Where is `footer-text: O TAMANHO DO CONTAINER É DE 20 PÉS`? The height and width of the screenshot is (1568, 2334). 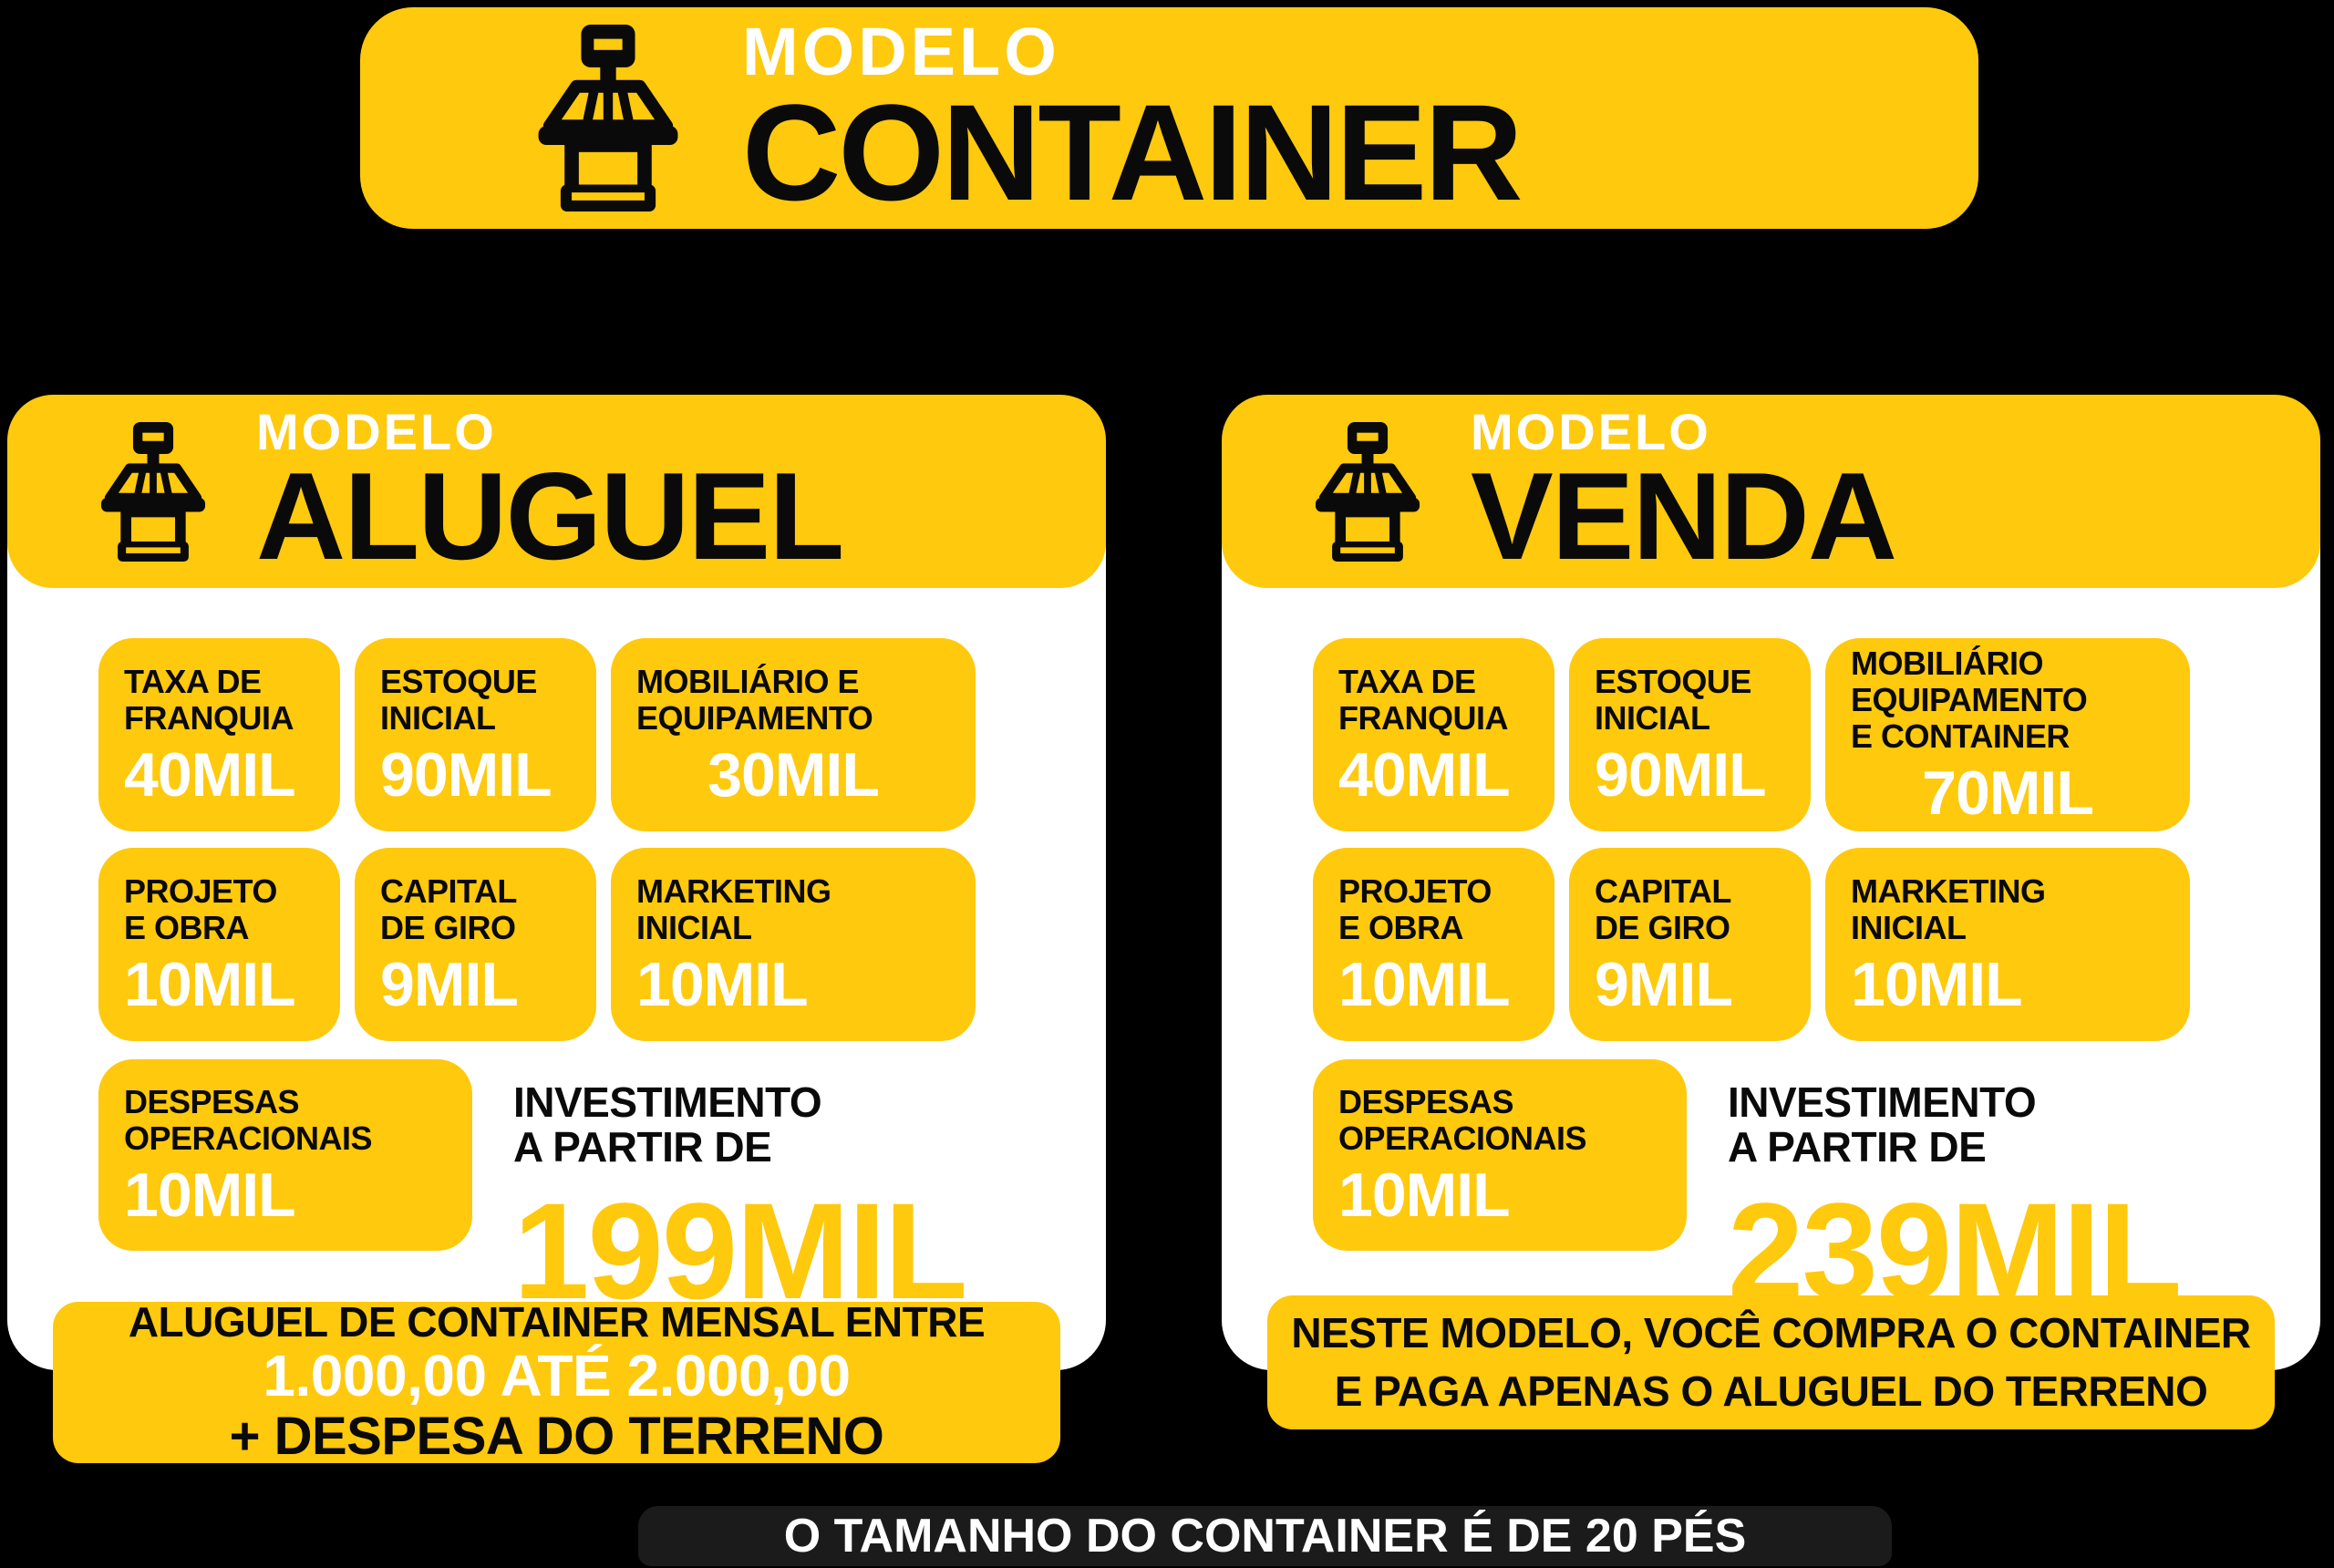 footer-text: O TAMANHO DO CONTAINER É DE 20 PÉS is located at coordinates (1265, 1536).